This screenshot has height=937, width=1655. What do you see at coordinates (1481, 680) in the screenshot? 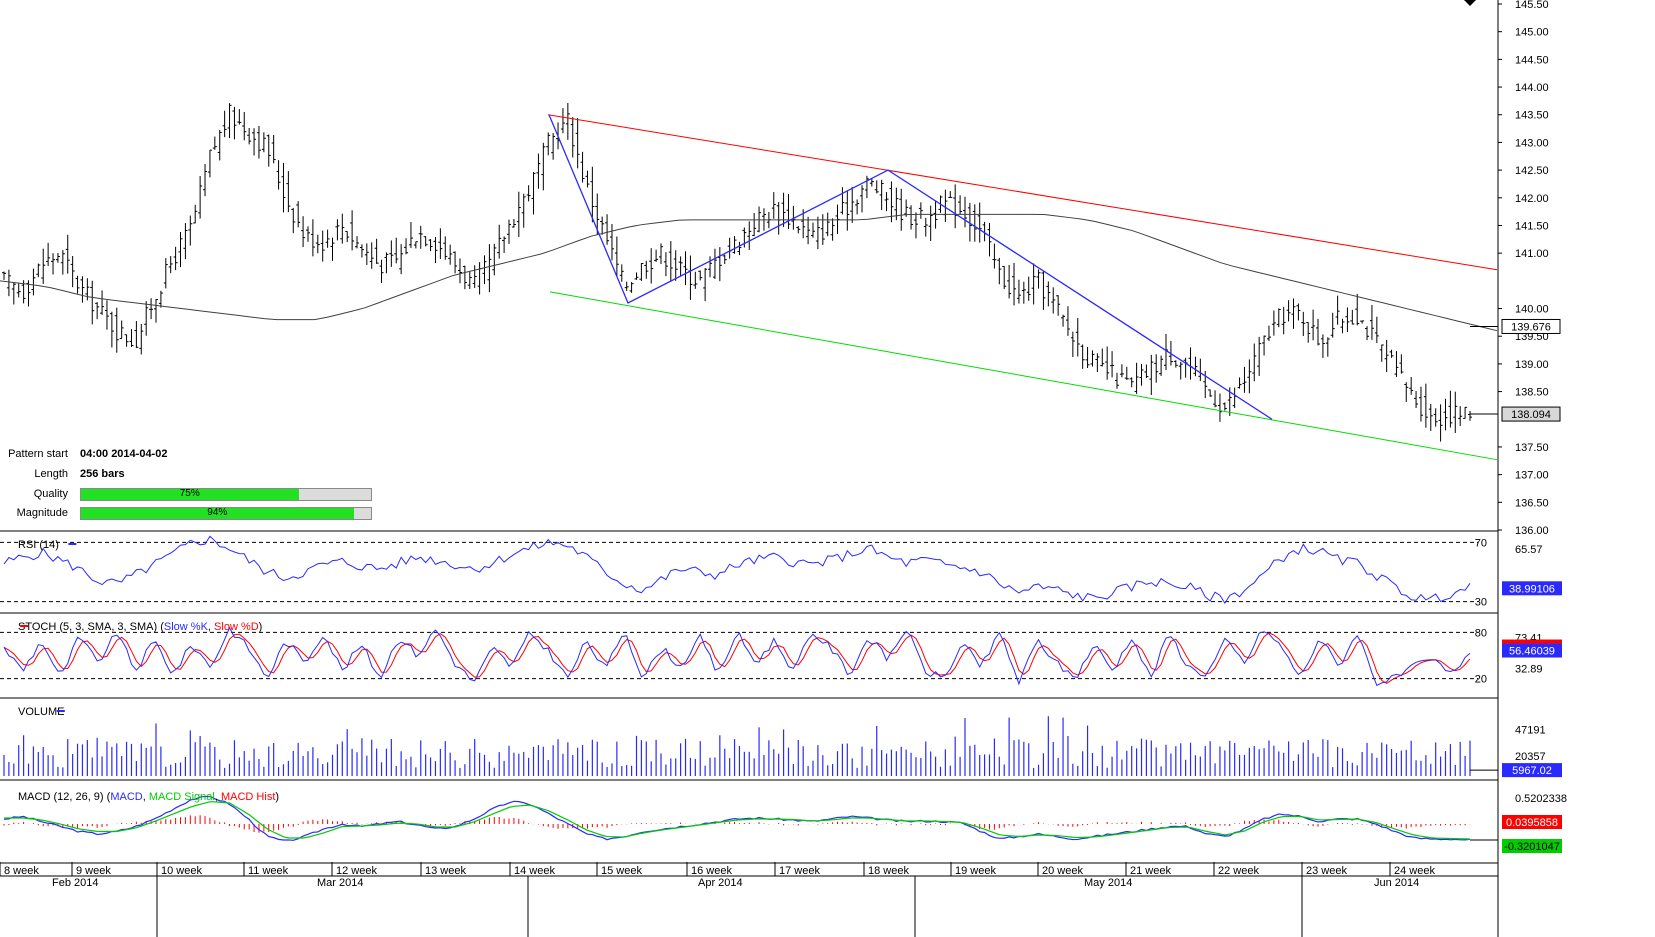
I see `stoch-lower-level-label: 20` at bounding box center [1481, 680].